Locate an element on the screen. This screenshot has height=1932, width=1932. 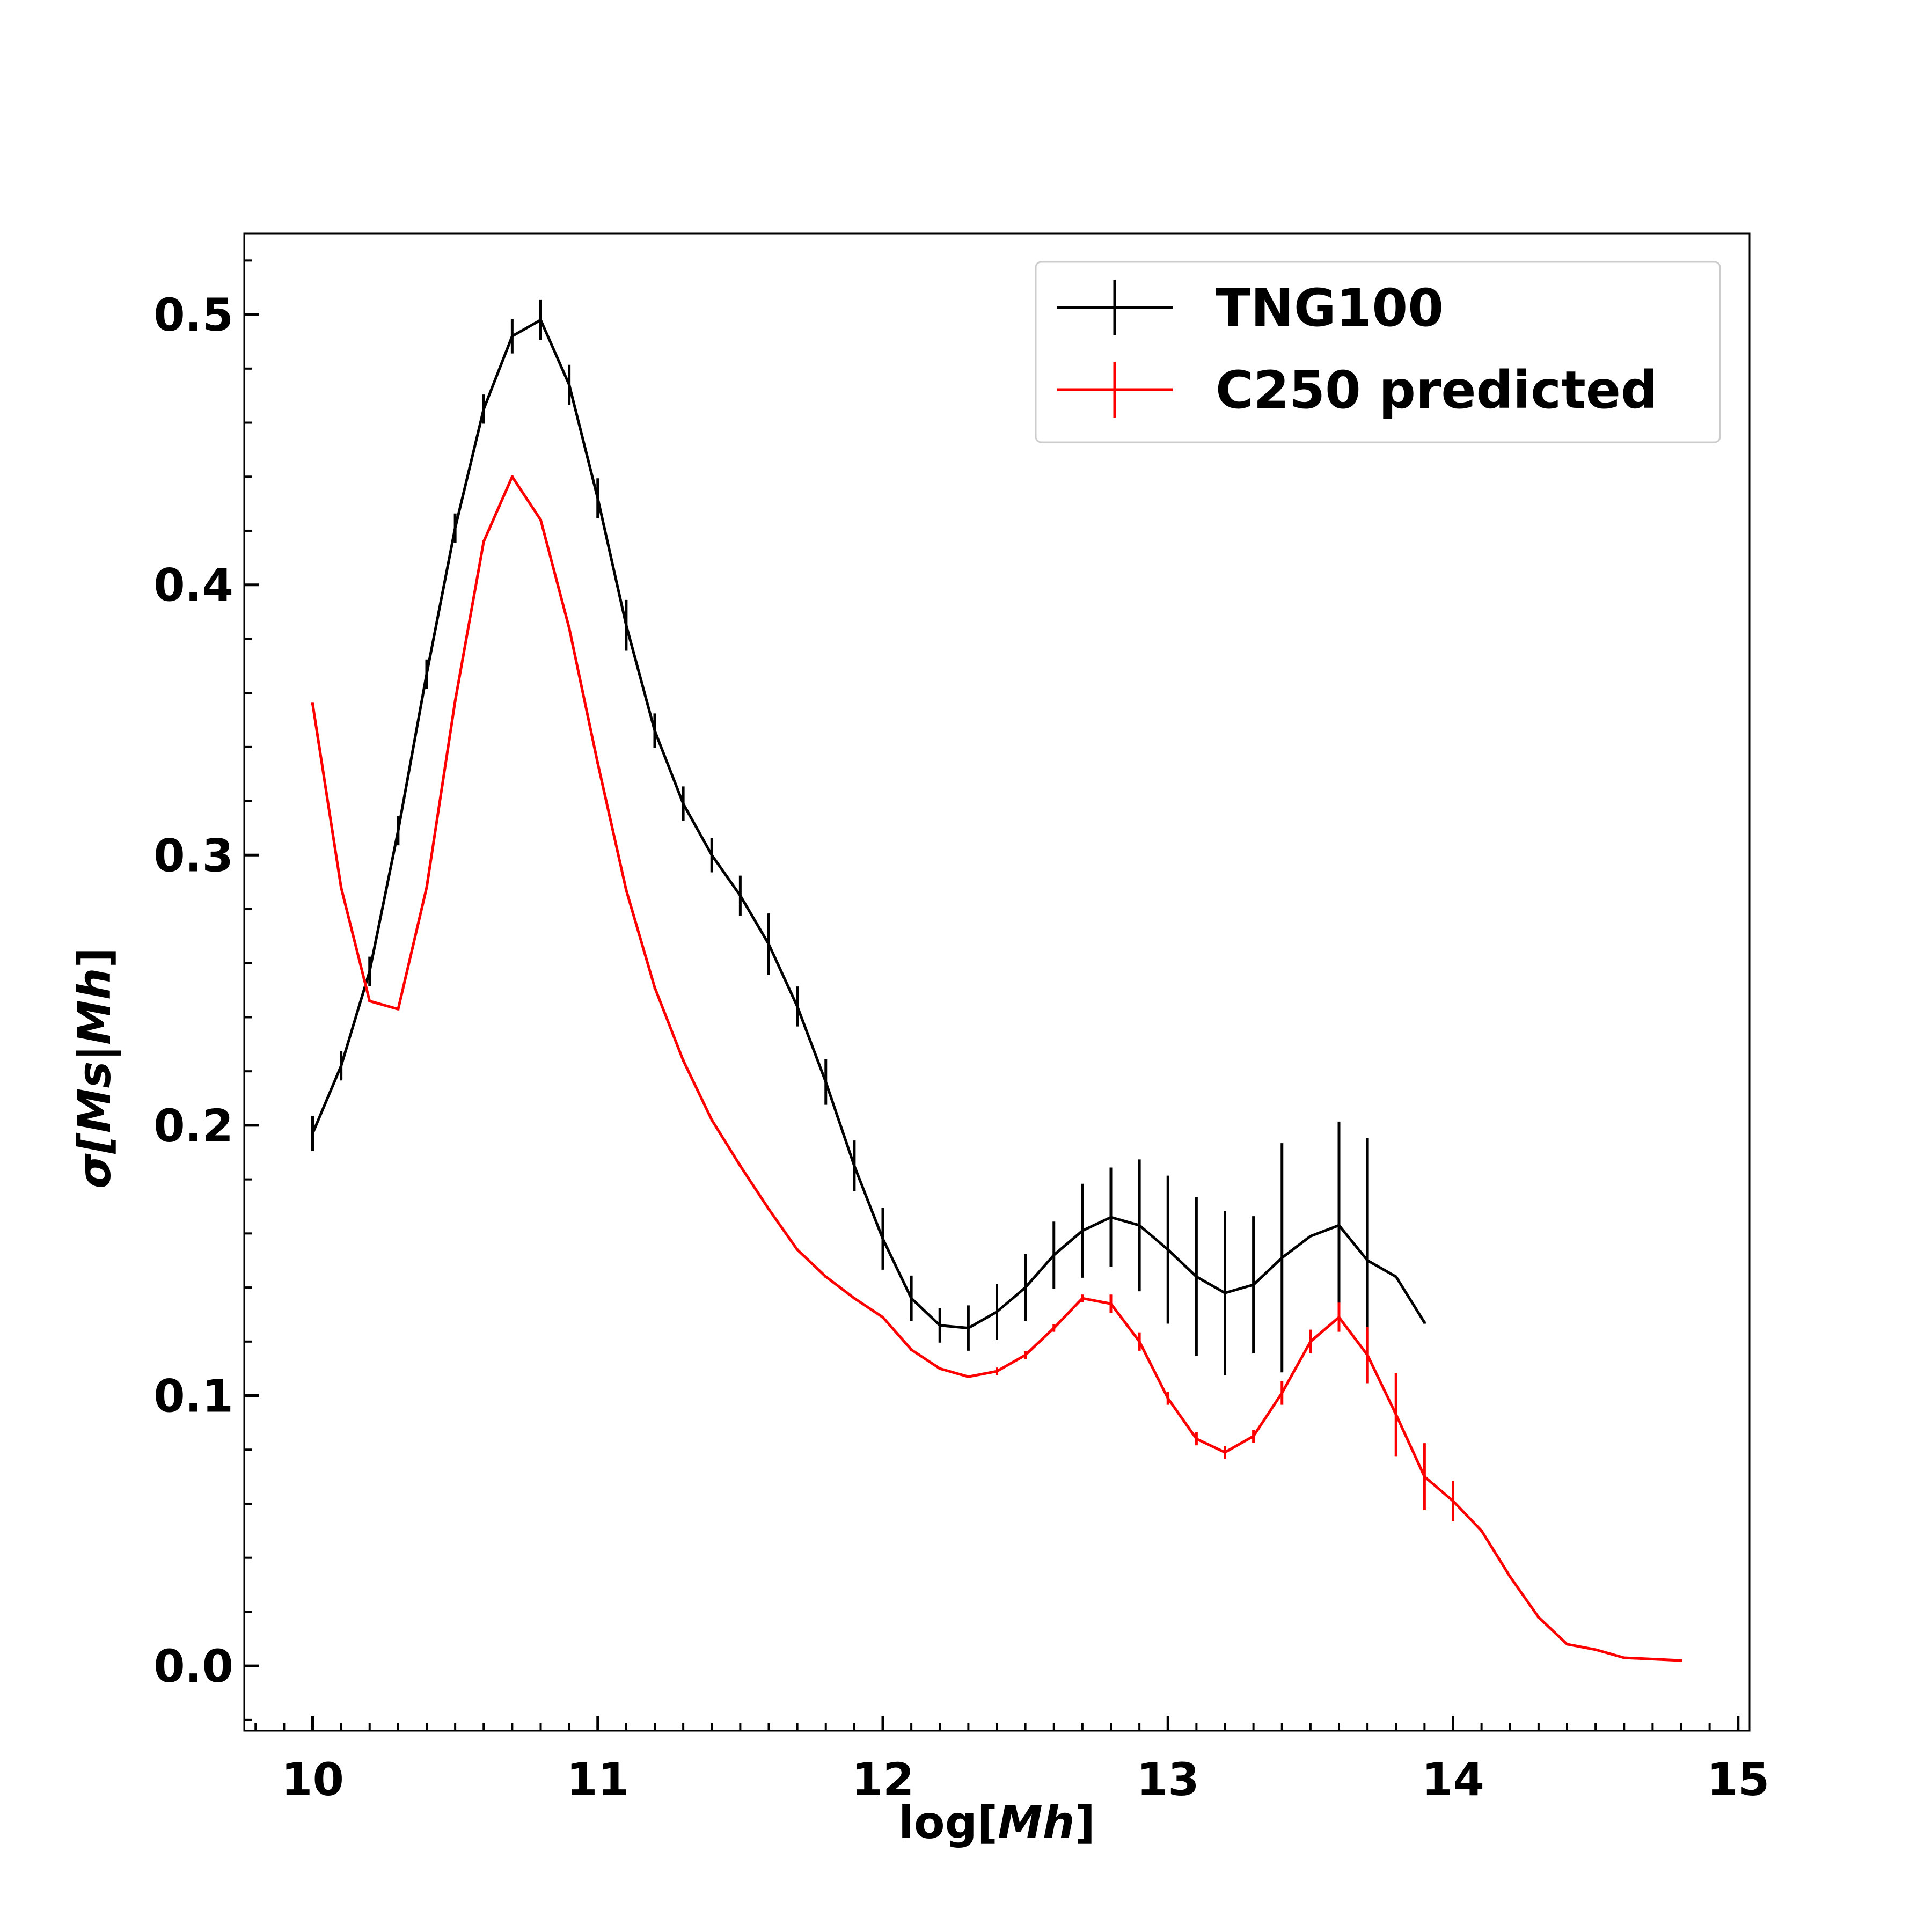
x-axis-label-prefix: log[ is located at coordinates (948, 1822).